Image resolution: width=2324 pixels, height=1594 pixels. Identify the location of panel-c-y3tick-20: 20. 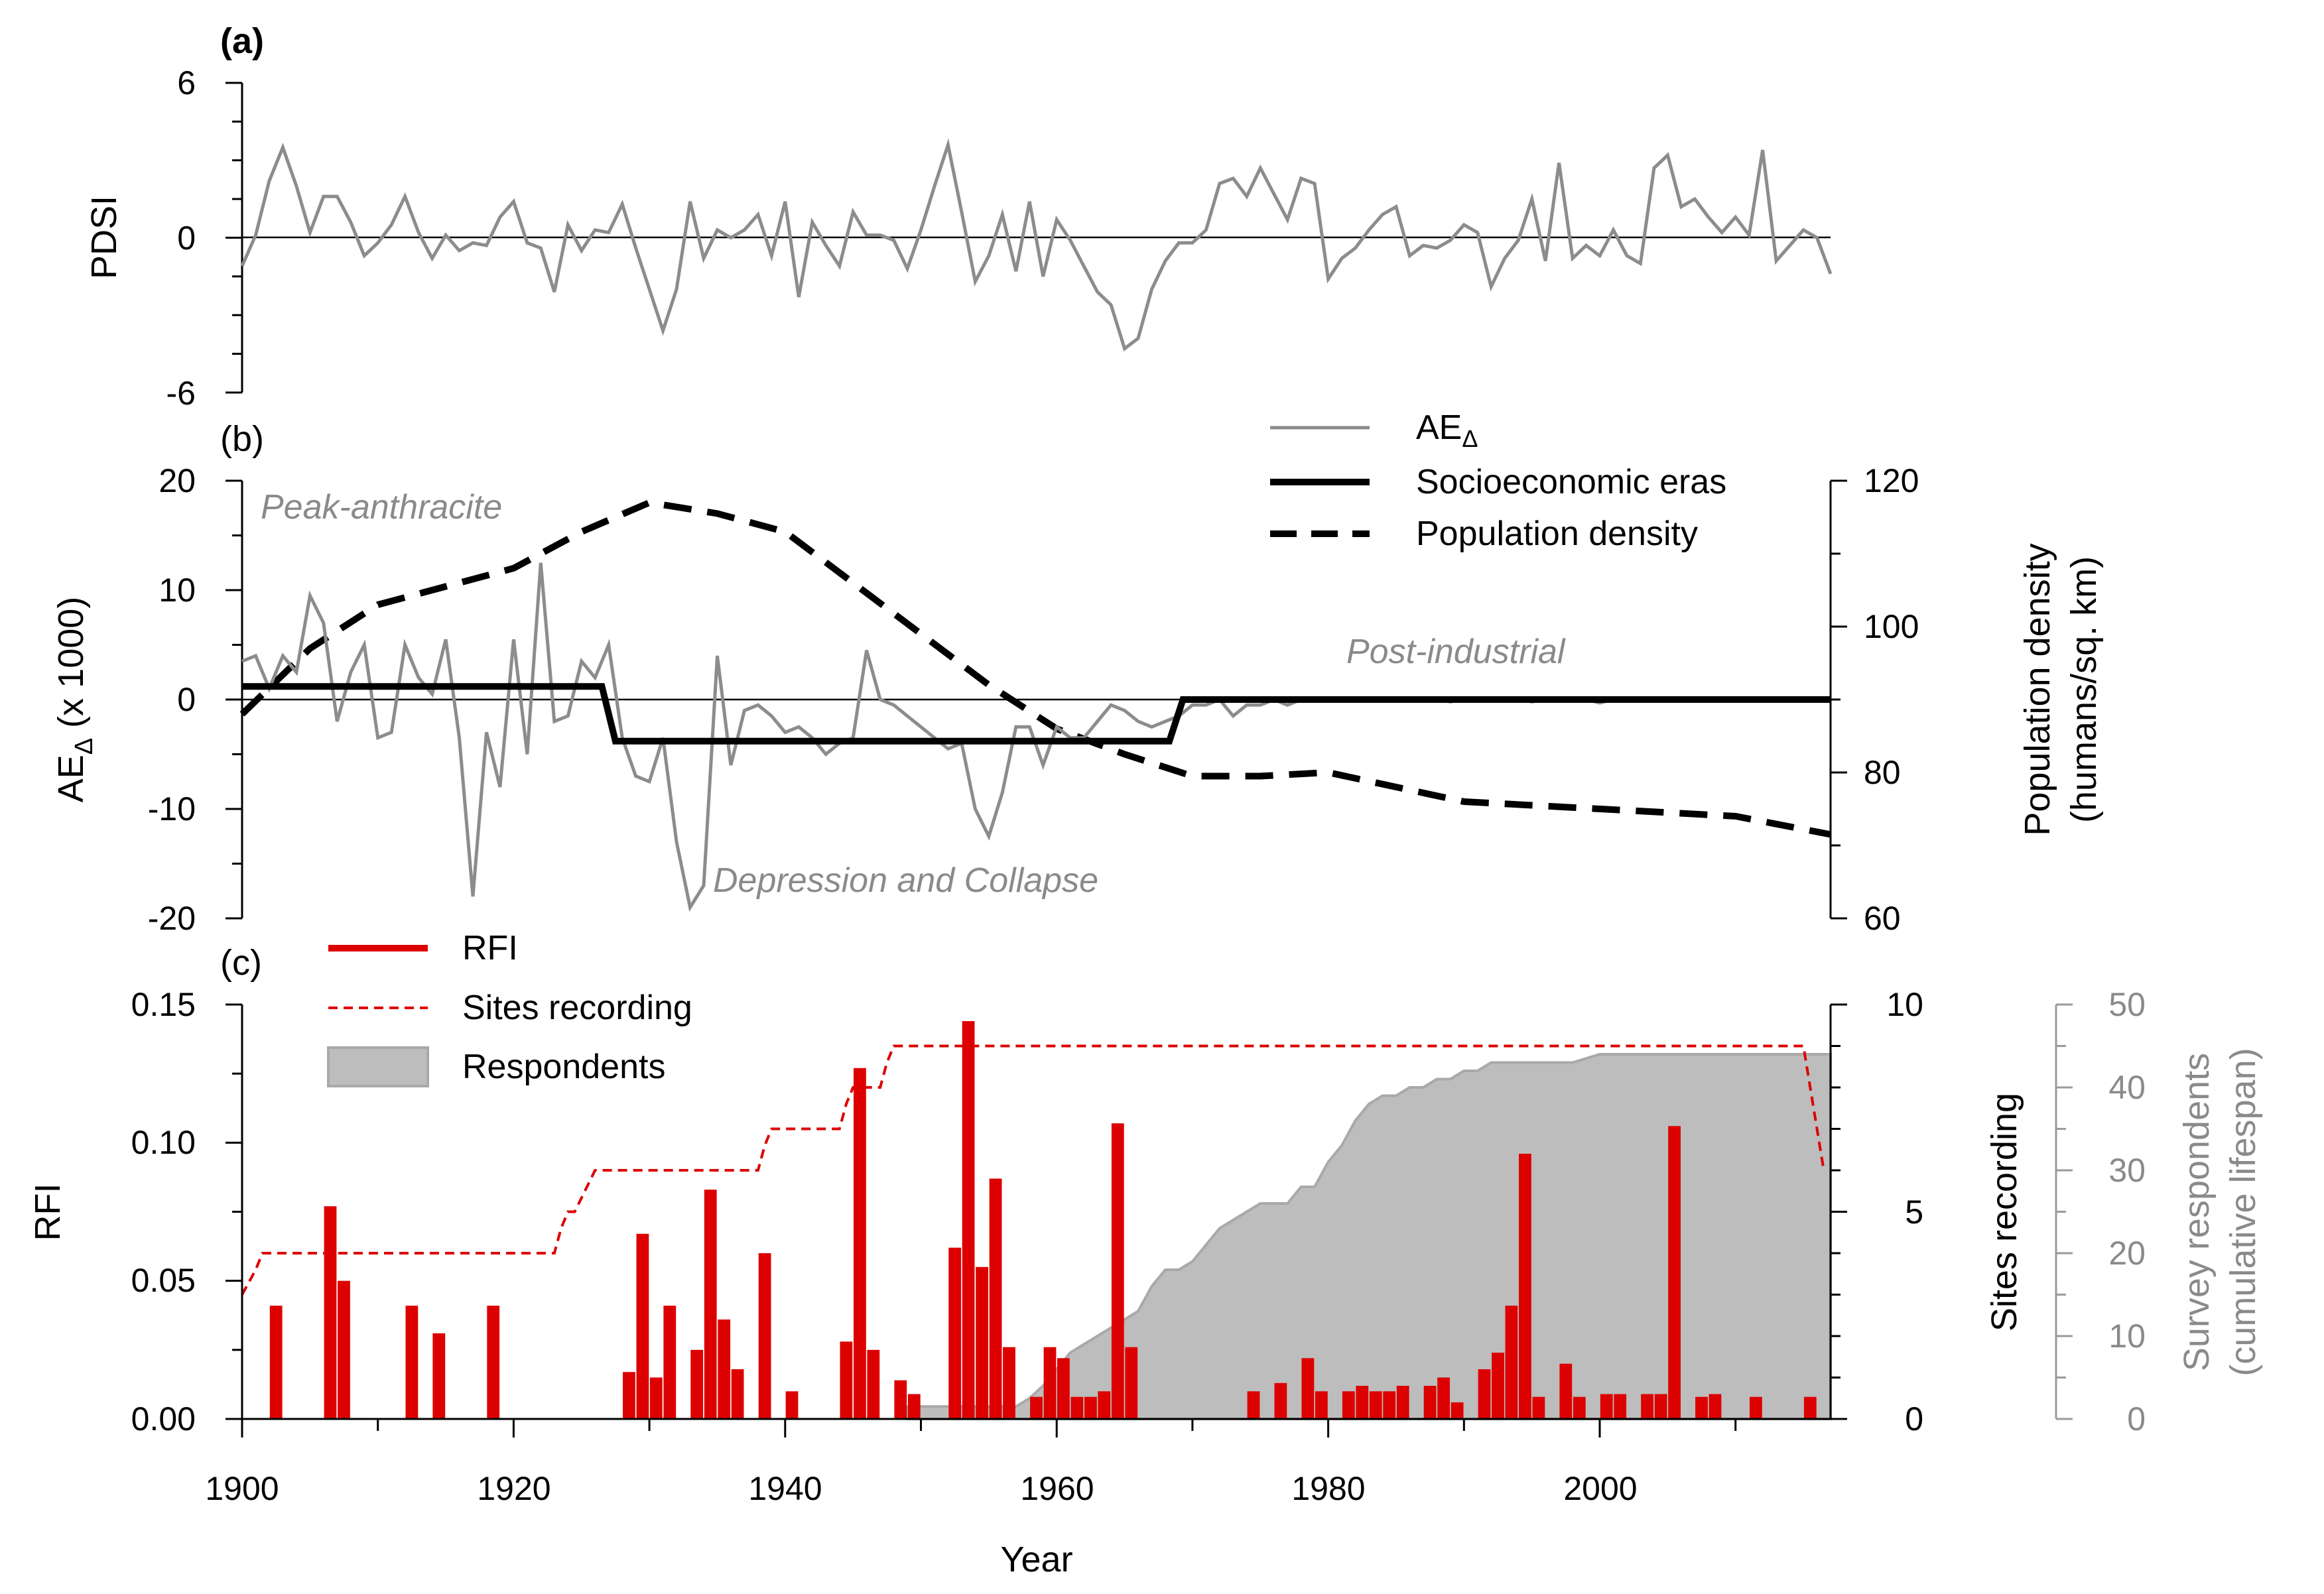
(2127, 1253).